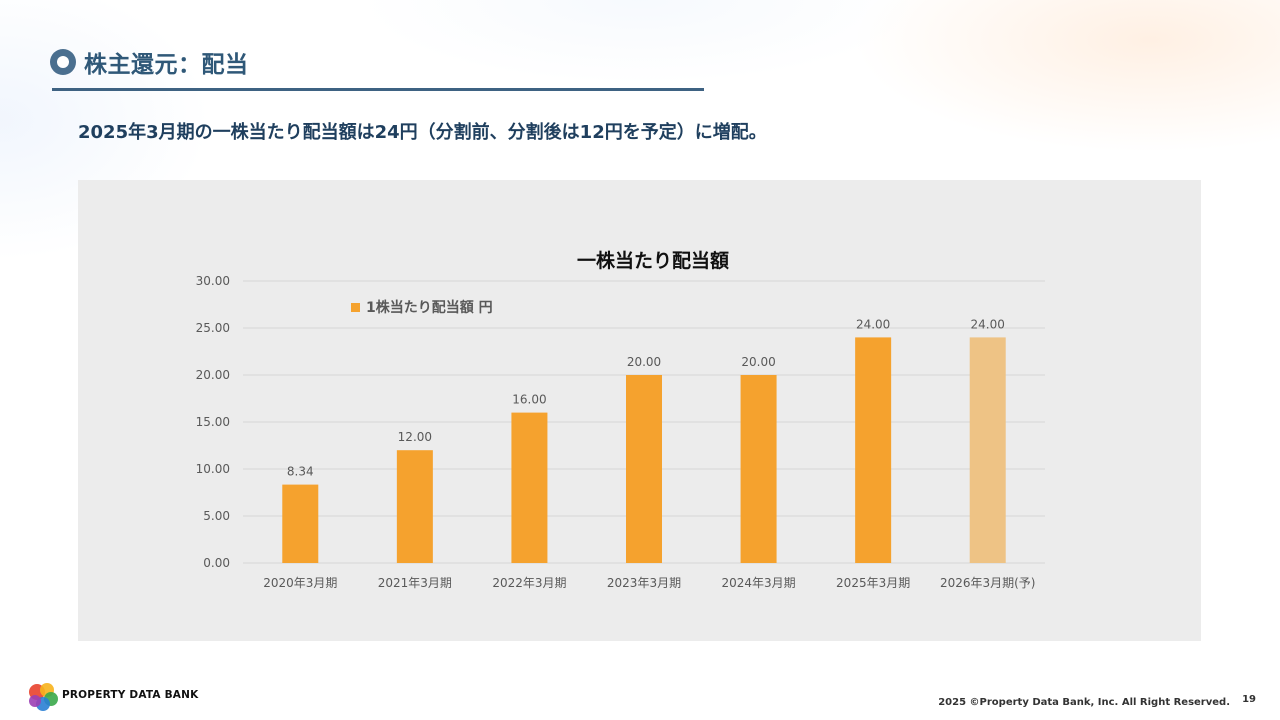 The height and width of the screenshot is (720, 1280). I want to click on y-tick-label: 10.00, so click(213, 469).